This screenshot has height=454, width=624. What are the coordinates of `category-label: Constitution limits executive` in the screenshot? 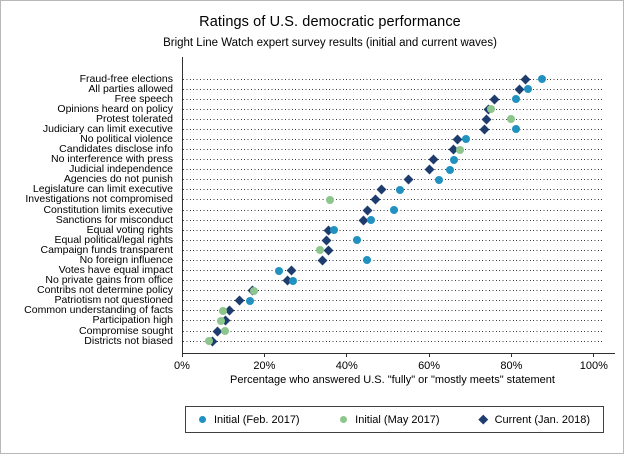 It's located at (108, 209).